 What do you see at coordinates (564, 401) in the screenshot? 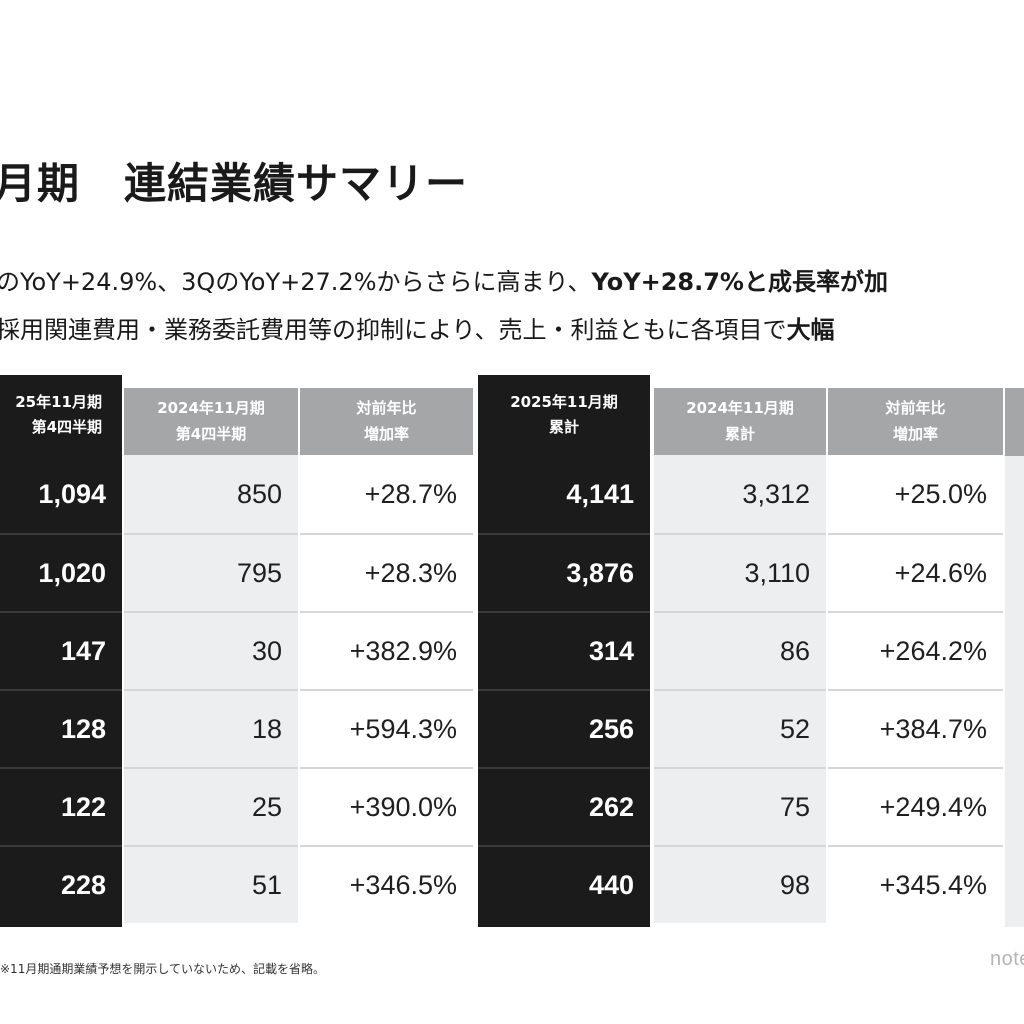
I see `column-header-line1: 2025年11月期` at bounding box center [564, 401].